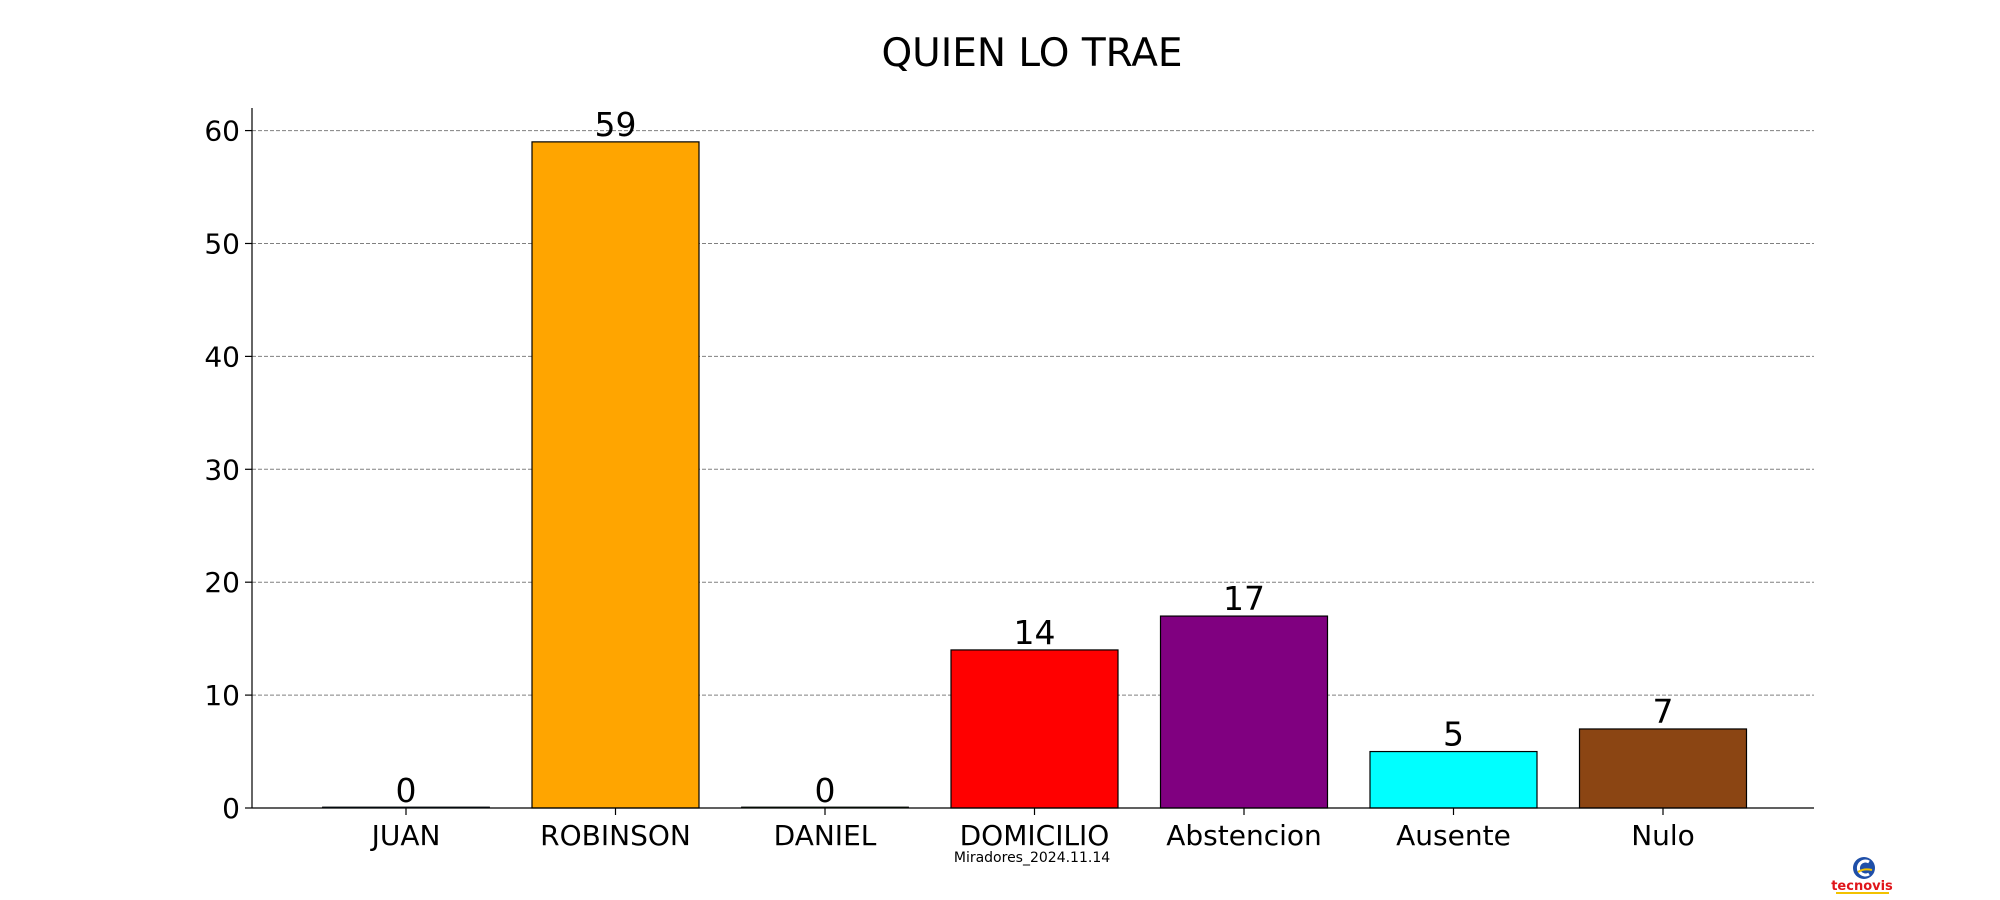 The height and width of the screenshot is (900, 2000). What do you see at coordinates (1244, 712) in the screenshot?
I see `bar-abstencion` at bounding box center [1244, 712].